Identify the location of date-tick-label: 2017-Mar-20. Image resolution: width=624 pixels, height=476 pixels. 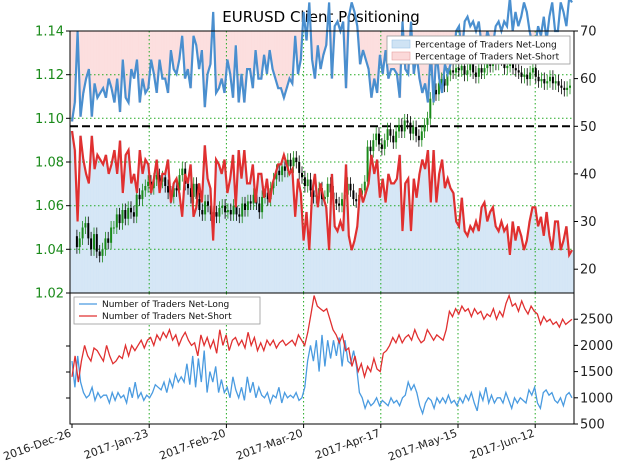
(269, 445).